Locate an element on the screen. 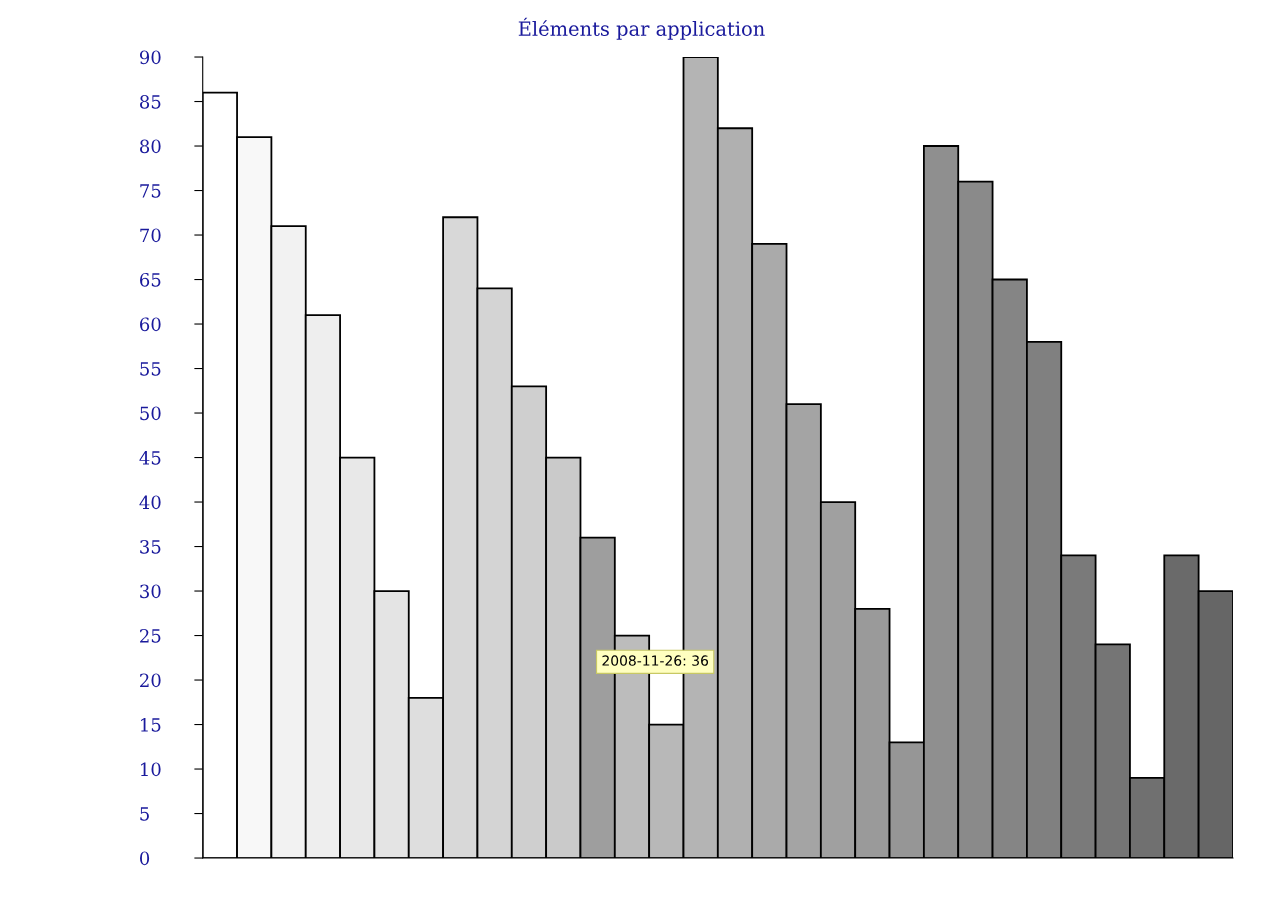 The height and width of the screenshot is (898, 1283). y-tick-label: 15 is located at coordinates (151, 725).